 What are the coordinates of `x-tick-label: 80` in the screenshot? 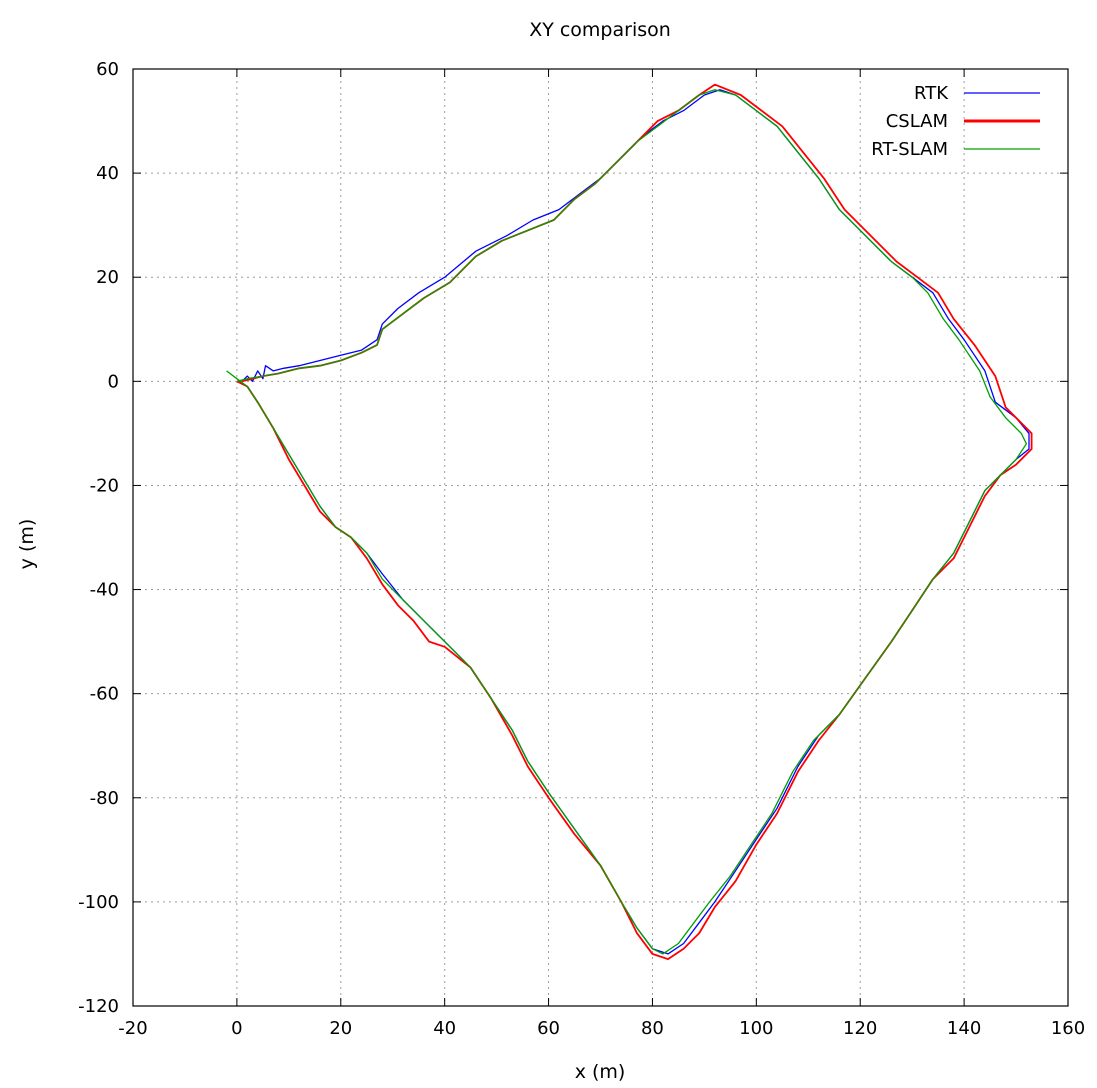 It's located at (652, 1028).